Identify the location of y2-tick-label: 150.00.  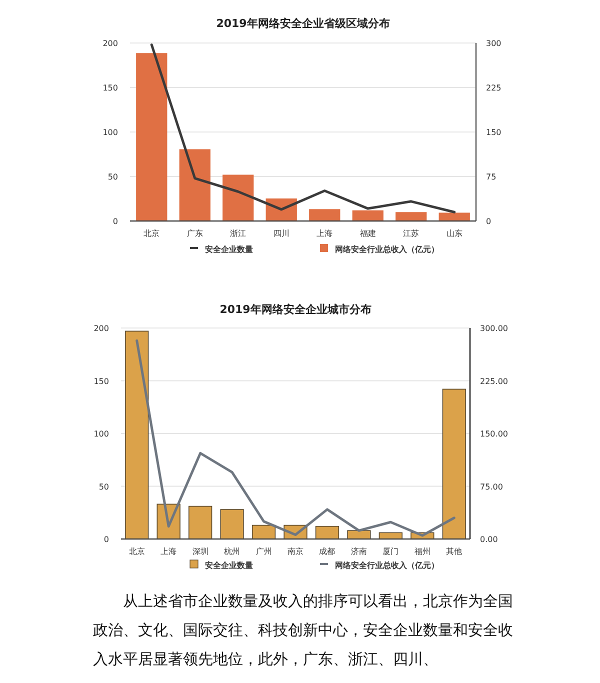
(494, 434).